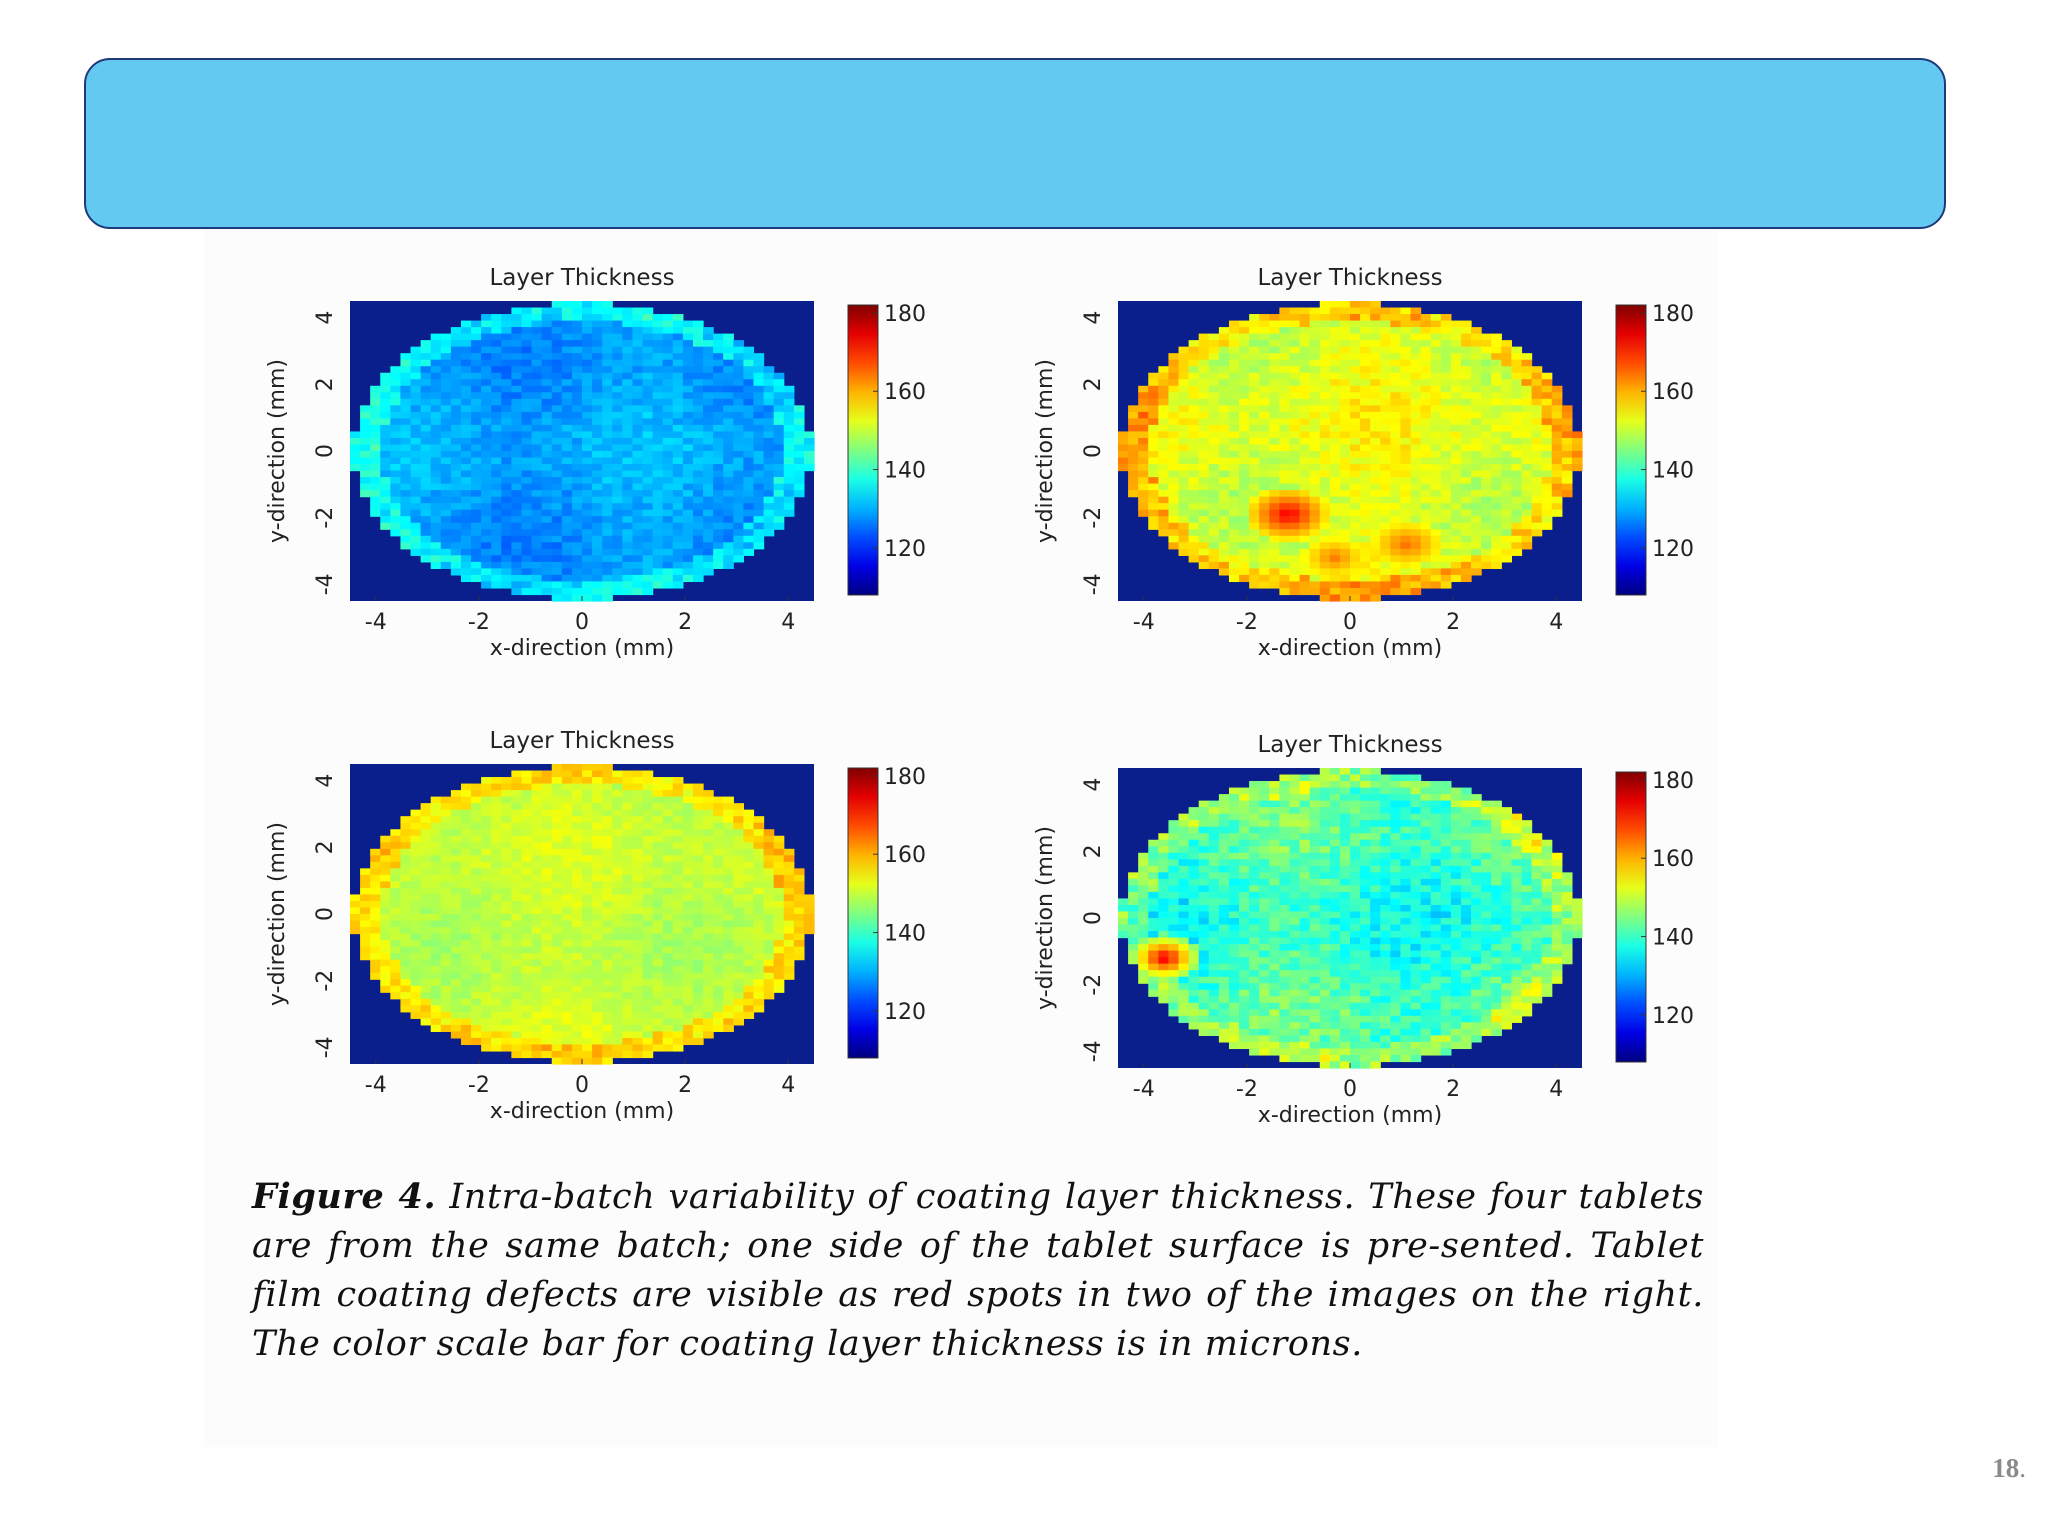 This screenshot has height=1536, width=2048. Describe the element at coordinates (582, 648) in the screenshot. I see `x-axis-label: x-direction (mm)` at that location.